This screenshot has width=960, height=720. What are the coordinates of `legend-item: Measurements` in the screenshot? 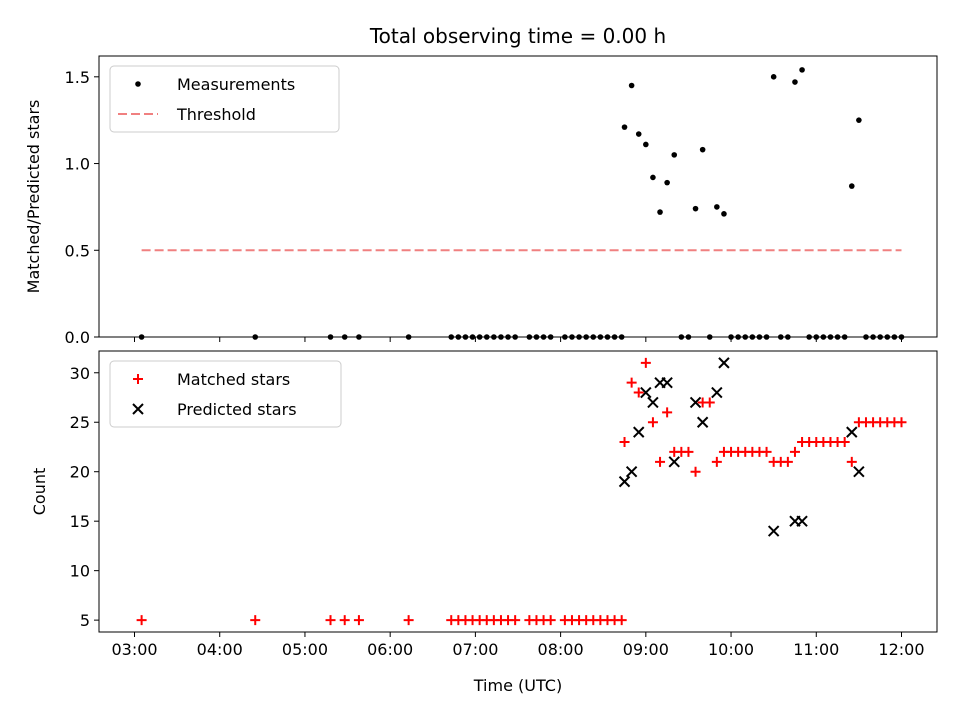 It's located at (215, 84).